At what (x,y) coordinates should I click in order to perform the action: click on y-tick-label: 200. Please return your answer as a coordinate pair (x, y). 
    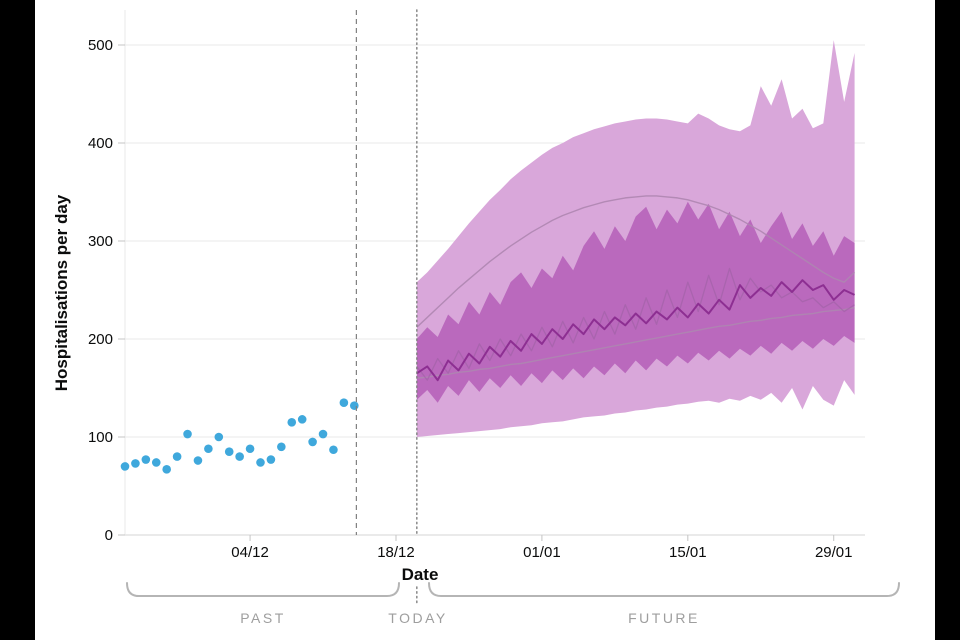
    Looking at the image, I should click on (100, 339).